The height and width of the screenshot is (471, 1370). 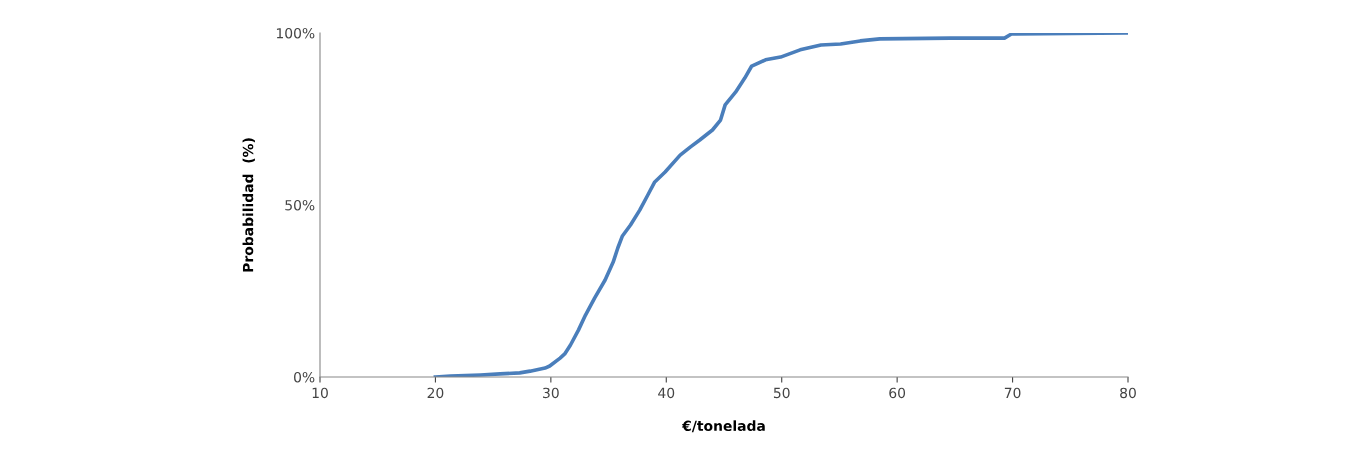 What do you see at coordinates (897, 393) in the screenshot?
I see `x-tick-label: 60` at bounding box center [897, 393].